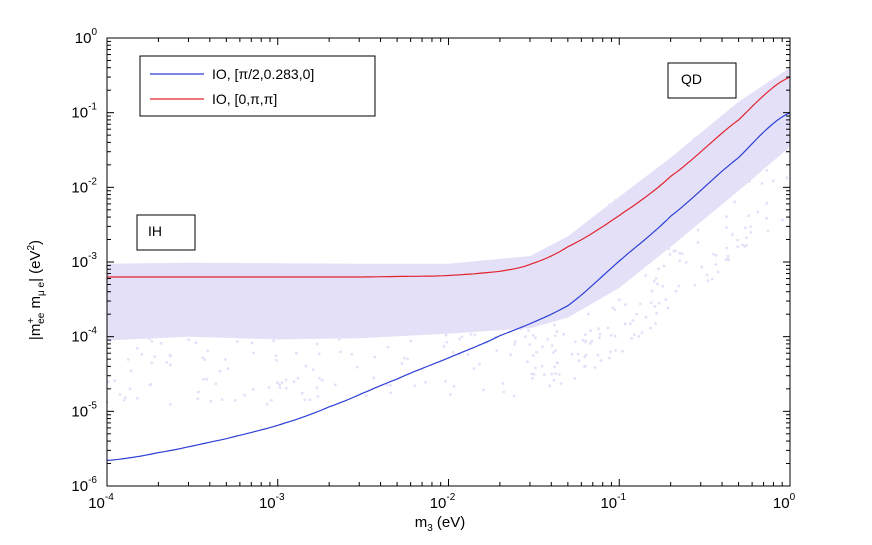  Describe the element at coordinates (430, 528) in the screenshot. I see `x-axis-label-sub: 3` at that location.